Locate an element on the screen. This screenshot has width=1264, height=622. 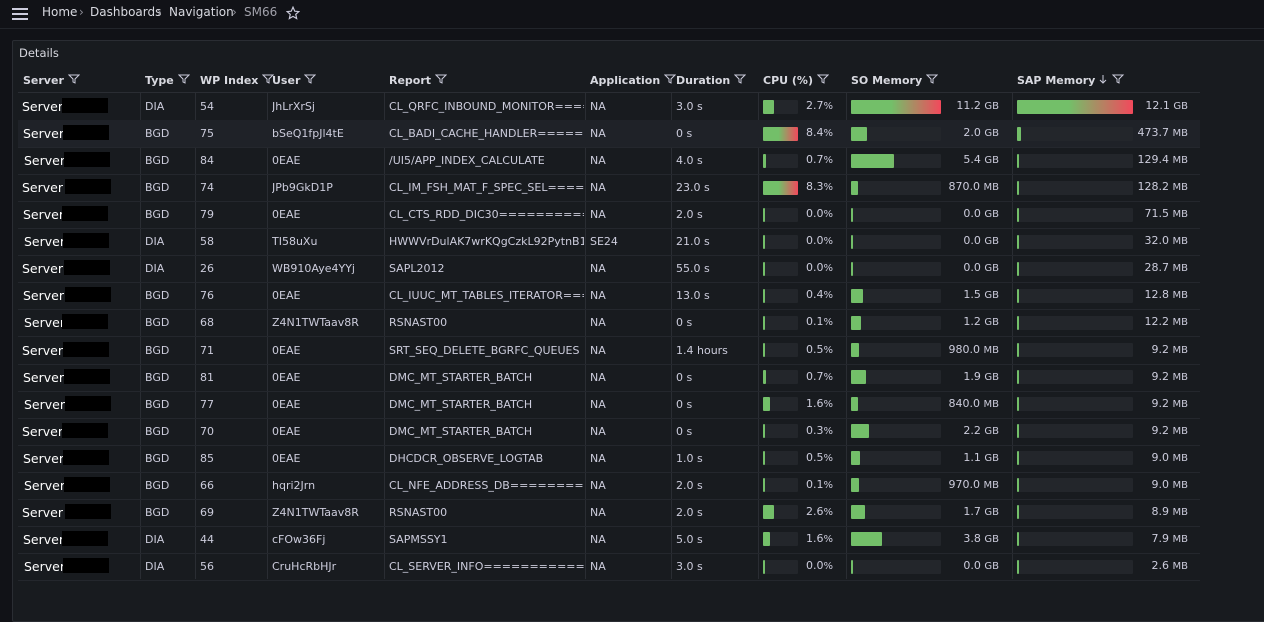
table-cell: 44 is located at coordinates (207, 539).